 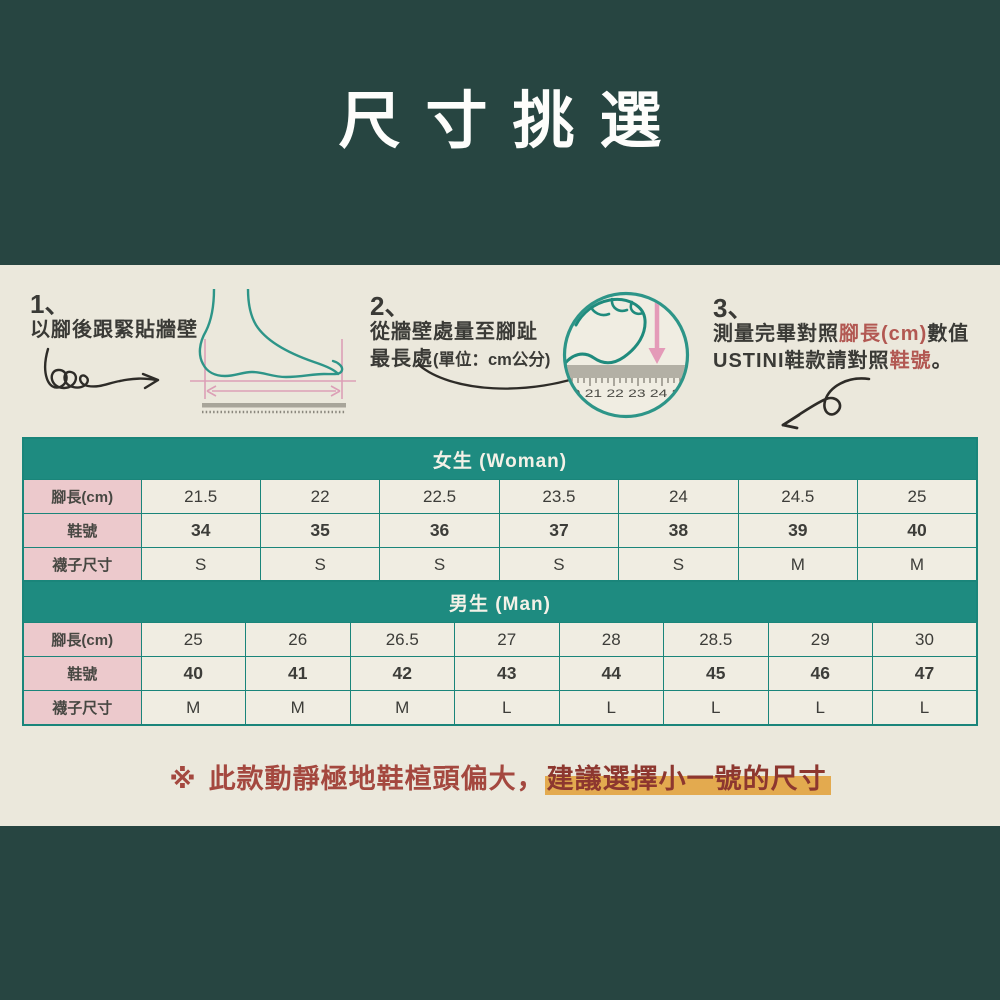 I want to click on lens-ruler-numbers: 20 21 22 23 24 25, so click(x=626, y=394).